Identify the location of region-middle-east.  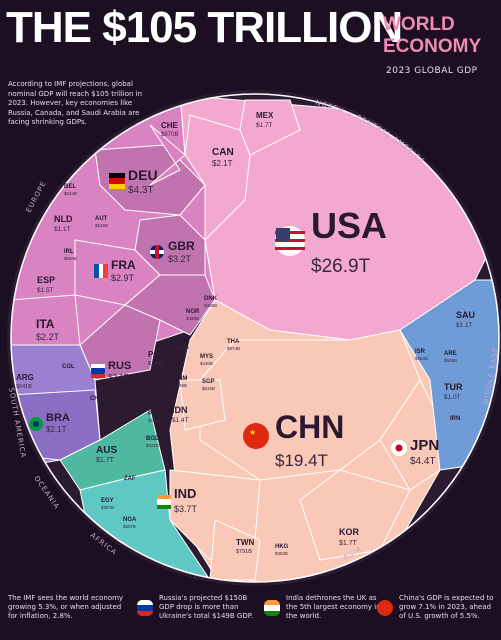
(449, 375).